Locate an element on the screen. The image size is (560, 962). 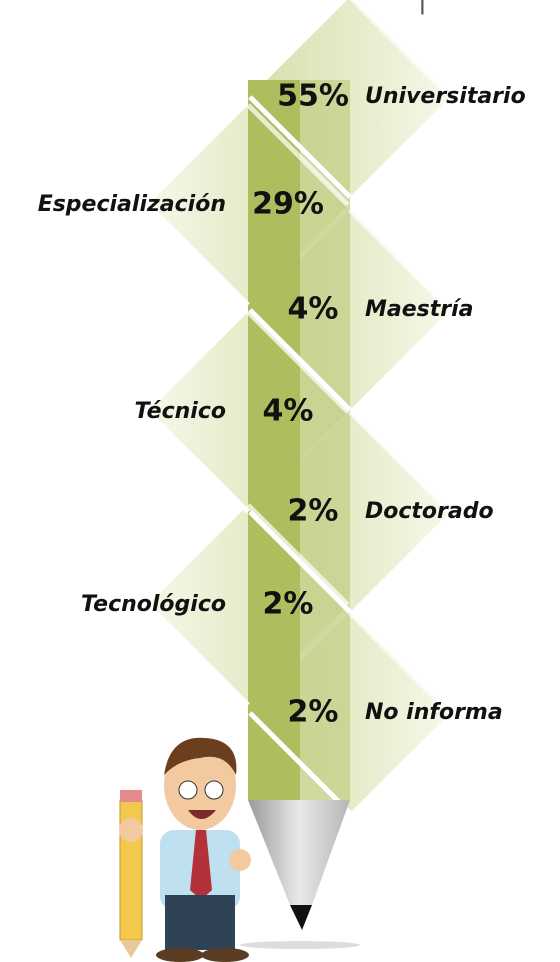
hair is located at coordinates (200, 756).